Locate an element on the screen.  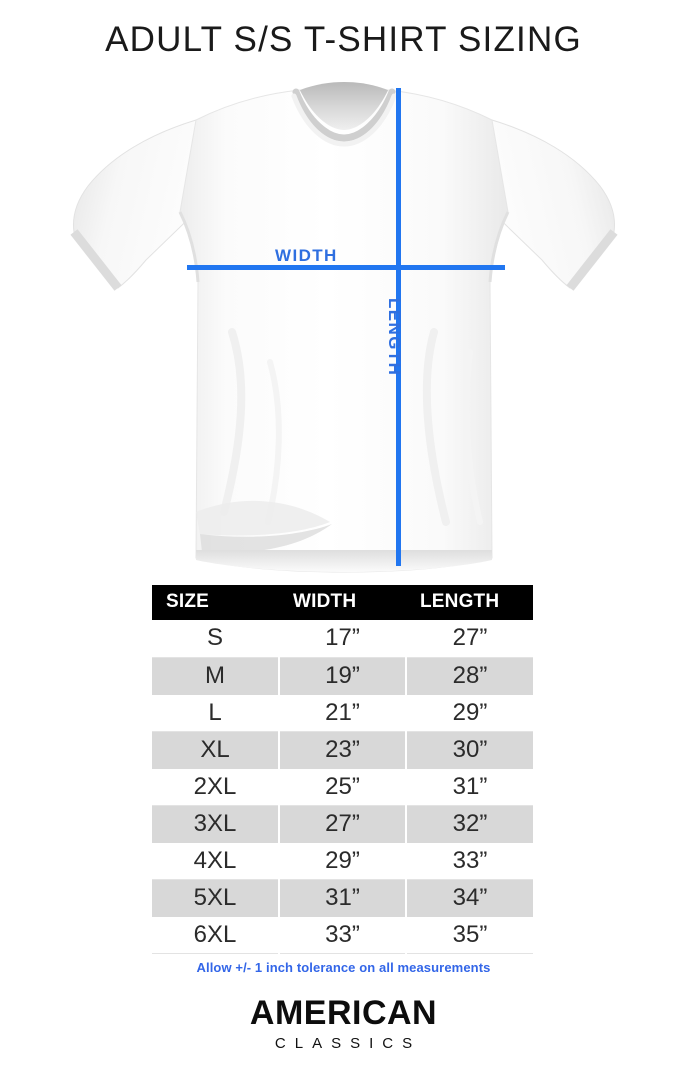
hem-fold-shadow is located at coordinates (263, 518).